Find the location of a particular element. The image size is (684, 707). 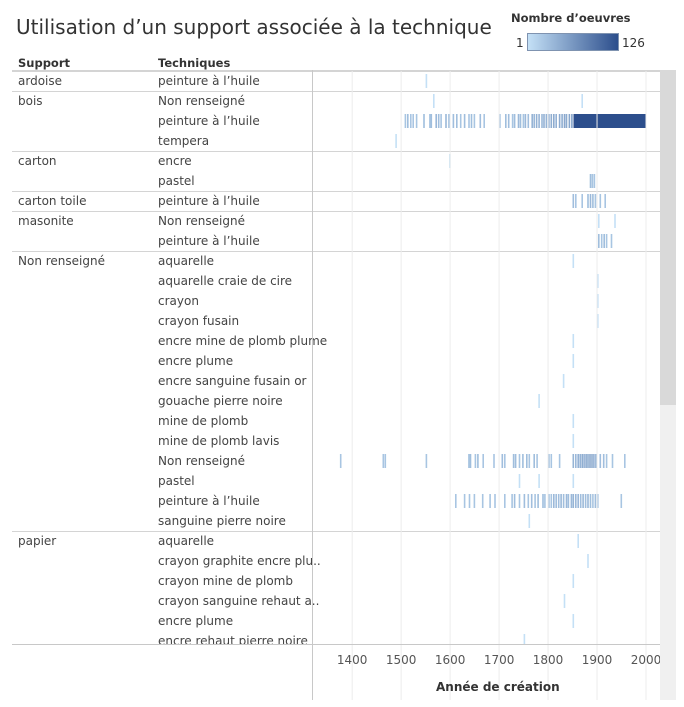

technique-label: Non renseigné is located at coordinates (201, 461).